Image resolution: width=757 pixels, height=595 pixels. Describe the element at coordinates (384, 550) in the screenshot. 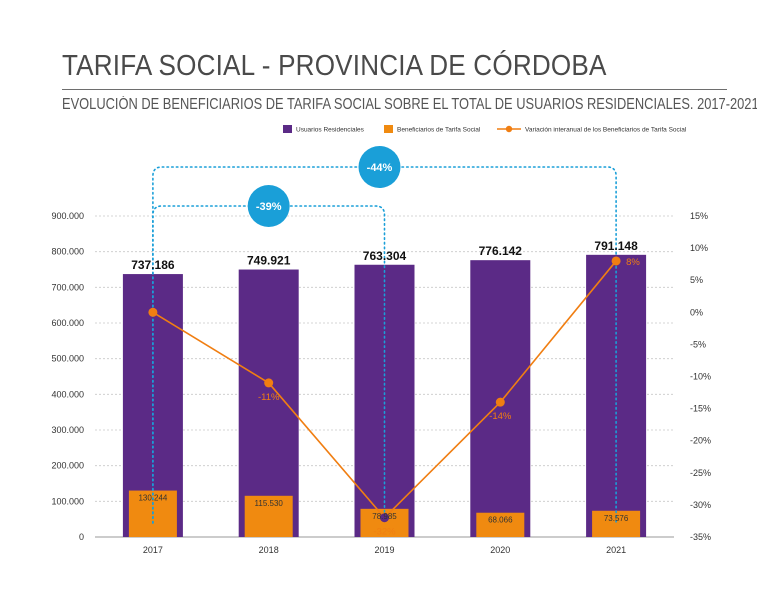

I see `category-label: 2019` at that location.